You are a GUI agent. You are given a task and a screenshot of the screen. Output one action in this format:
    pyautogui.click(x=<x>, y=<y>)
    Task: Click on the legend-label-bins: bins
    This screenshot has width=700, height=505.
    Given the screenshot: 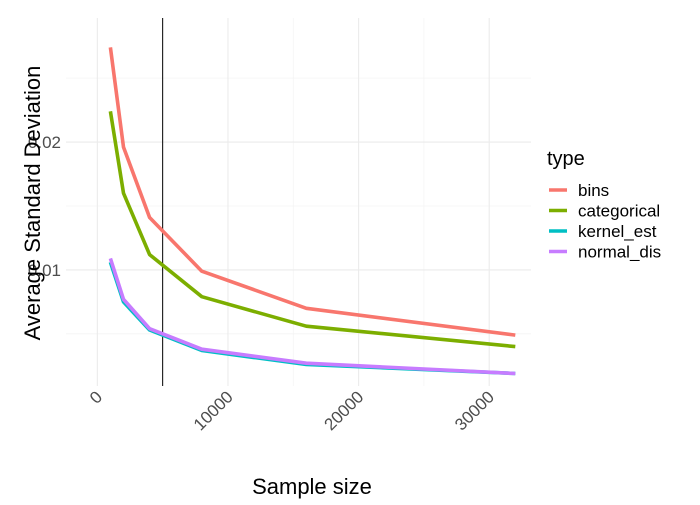 What is the action you would take?
    pyautogui.click(x=593, y=190)
    